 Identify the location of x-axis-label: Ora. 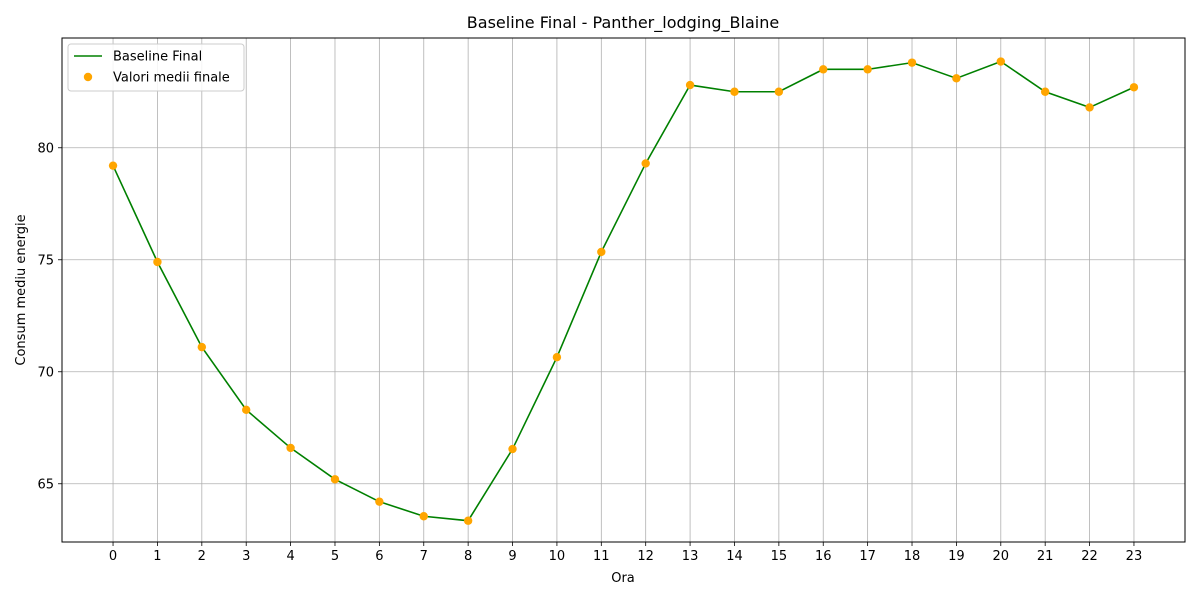
(623, 578).